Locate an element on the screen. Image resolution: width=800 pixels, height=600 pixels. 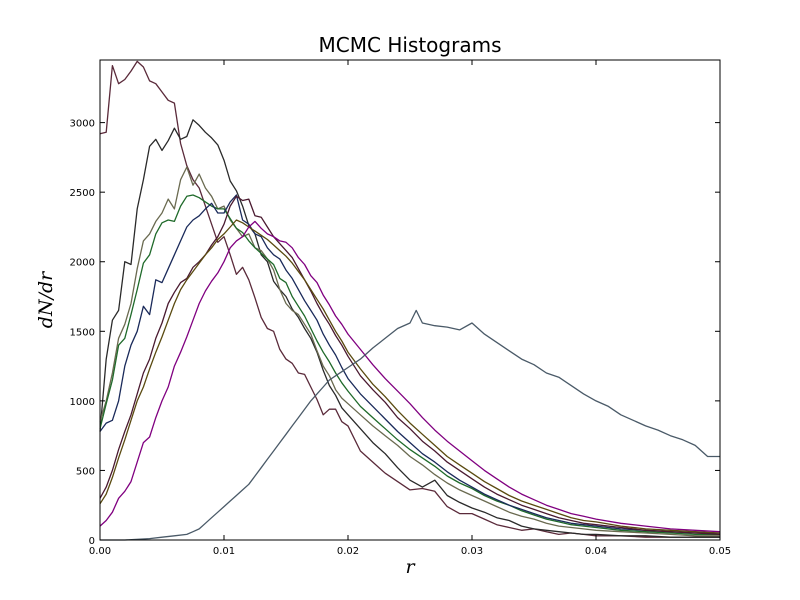
y-tick-label: 500 is located at coordinates (85, 471).